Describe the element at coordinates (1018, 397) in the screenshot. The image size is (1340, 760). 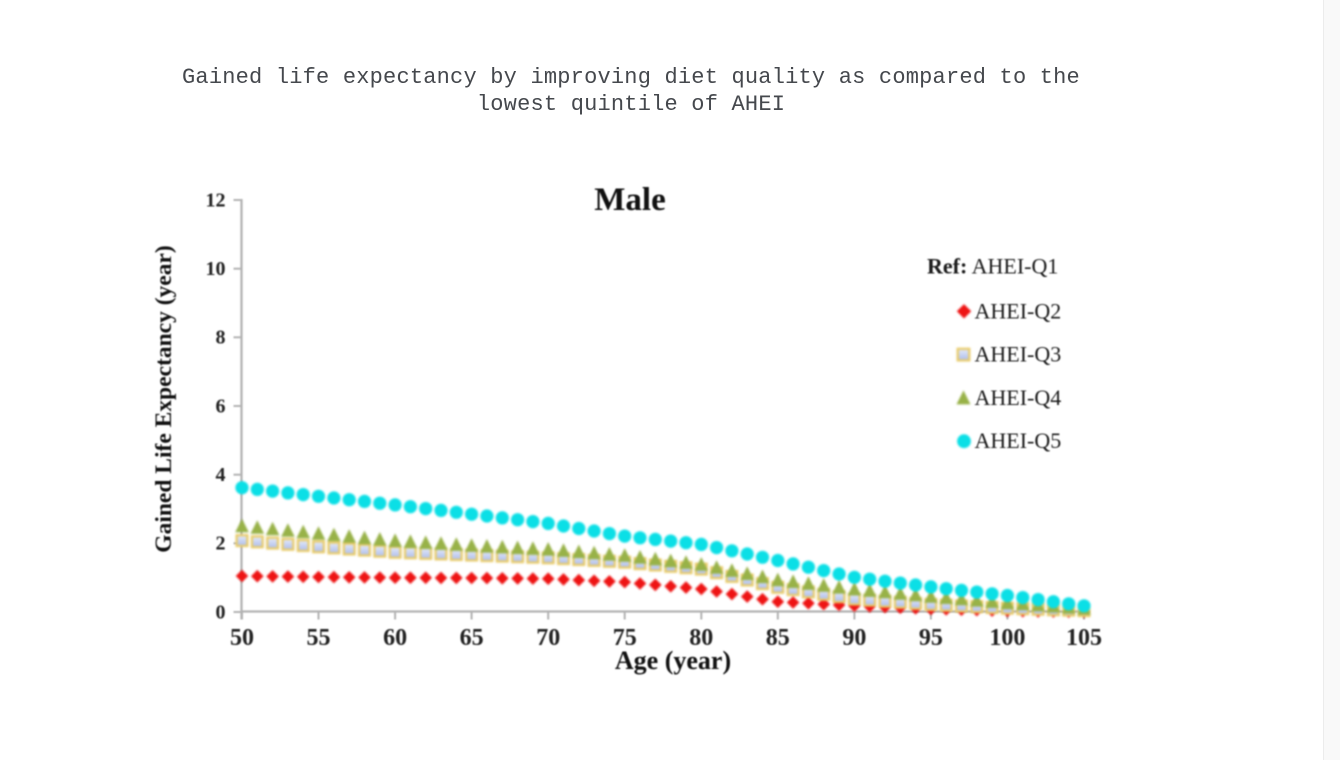
I see `svg-text: AHEI-Q4` at that location.